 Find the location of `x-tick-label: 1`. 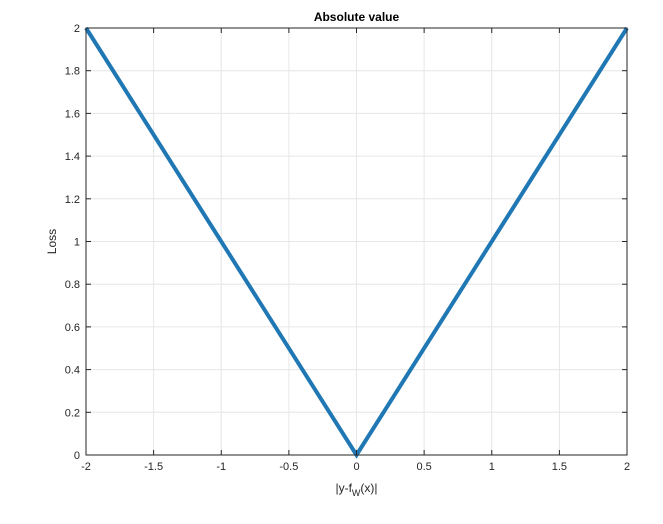

x-tick-label: 1 is located at coordinates (492, 467).